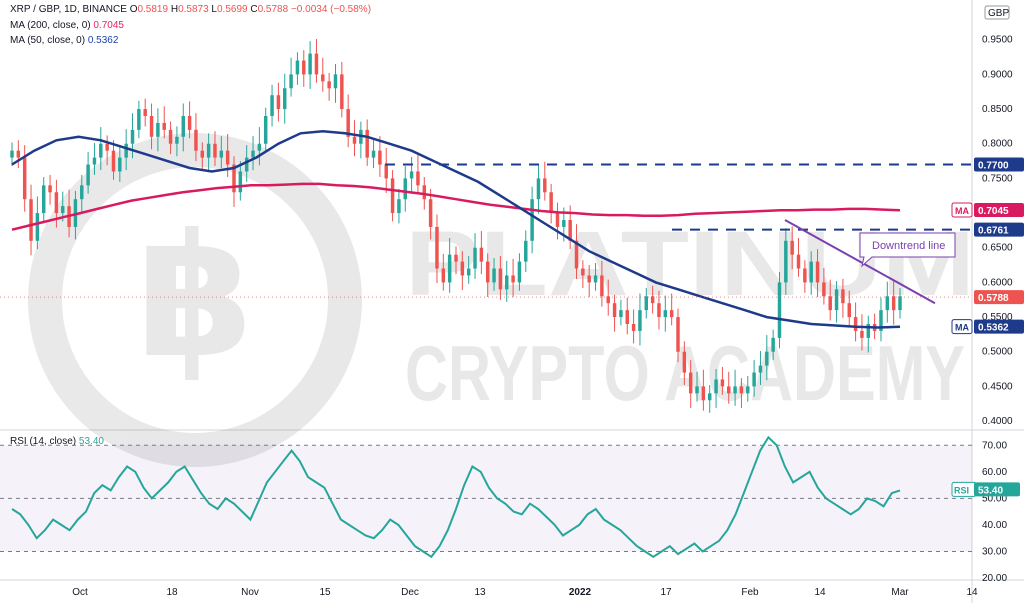 This screenshot has width=1024, height=603. What do you see at coordinates (133, 9) in the screenshot?
I see `ohlc-key: O` at bounding box center [133, 9].